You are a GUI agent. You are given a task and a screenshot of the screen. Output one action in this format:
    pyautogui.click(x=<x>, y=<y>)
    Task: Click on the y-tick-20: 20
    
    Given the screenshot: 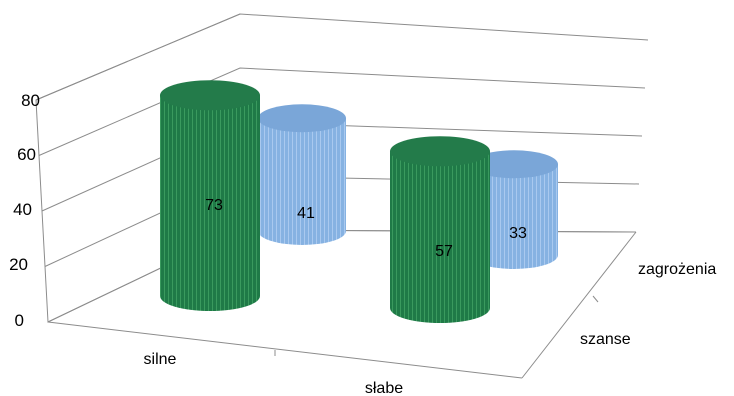 What is the action you would take?
    pyautogui.click(x=18, y=264)
    